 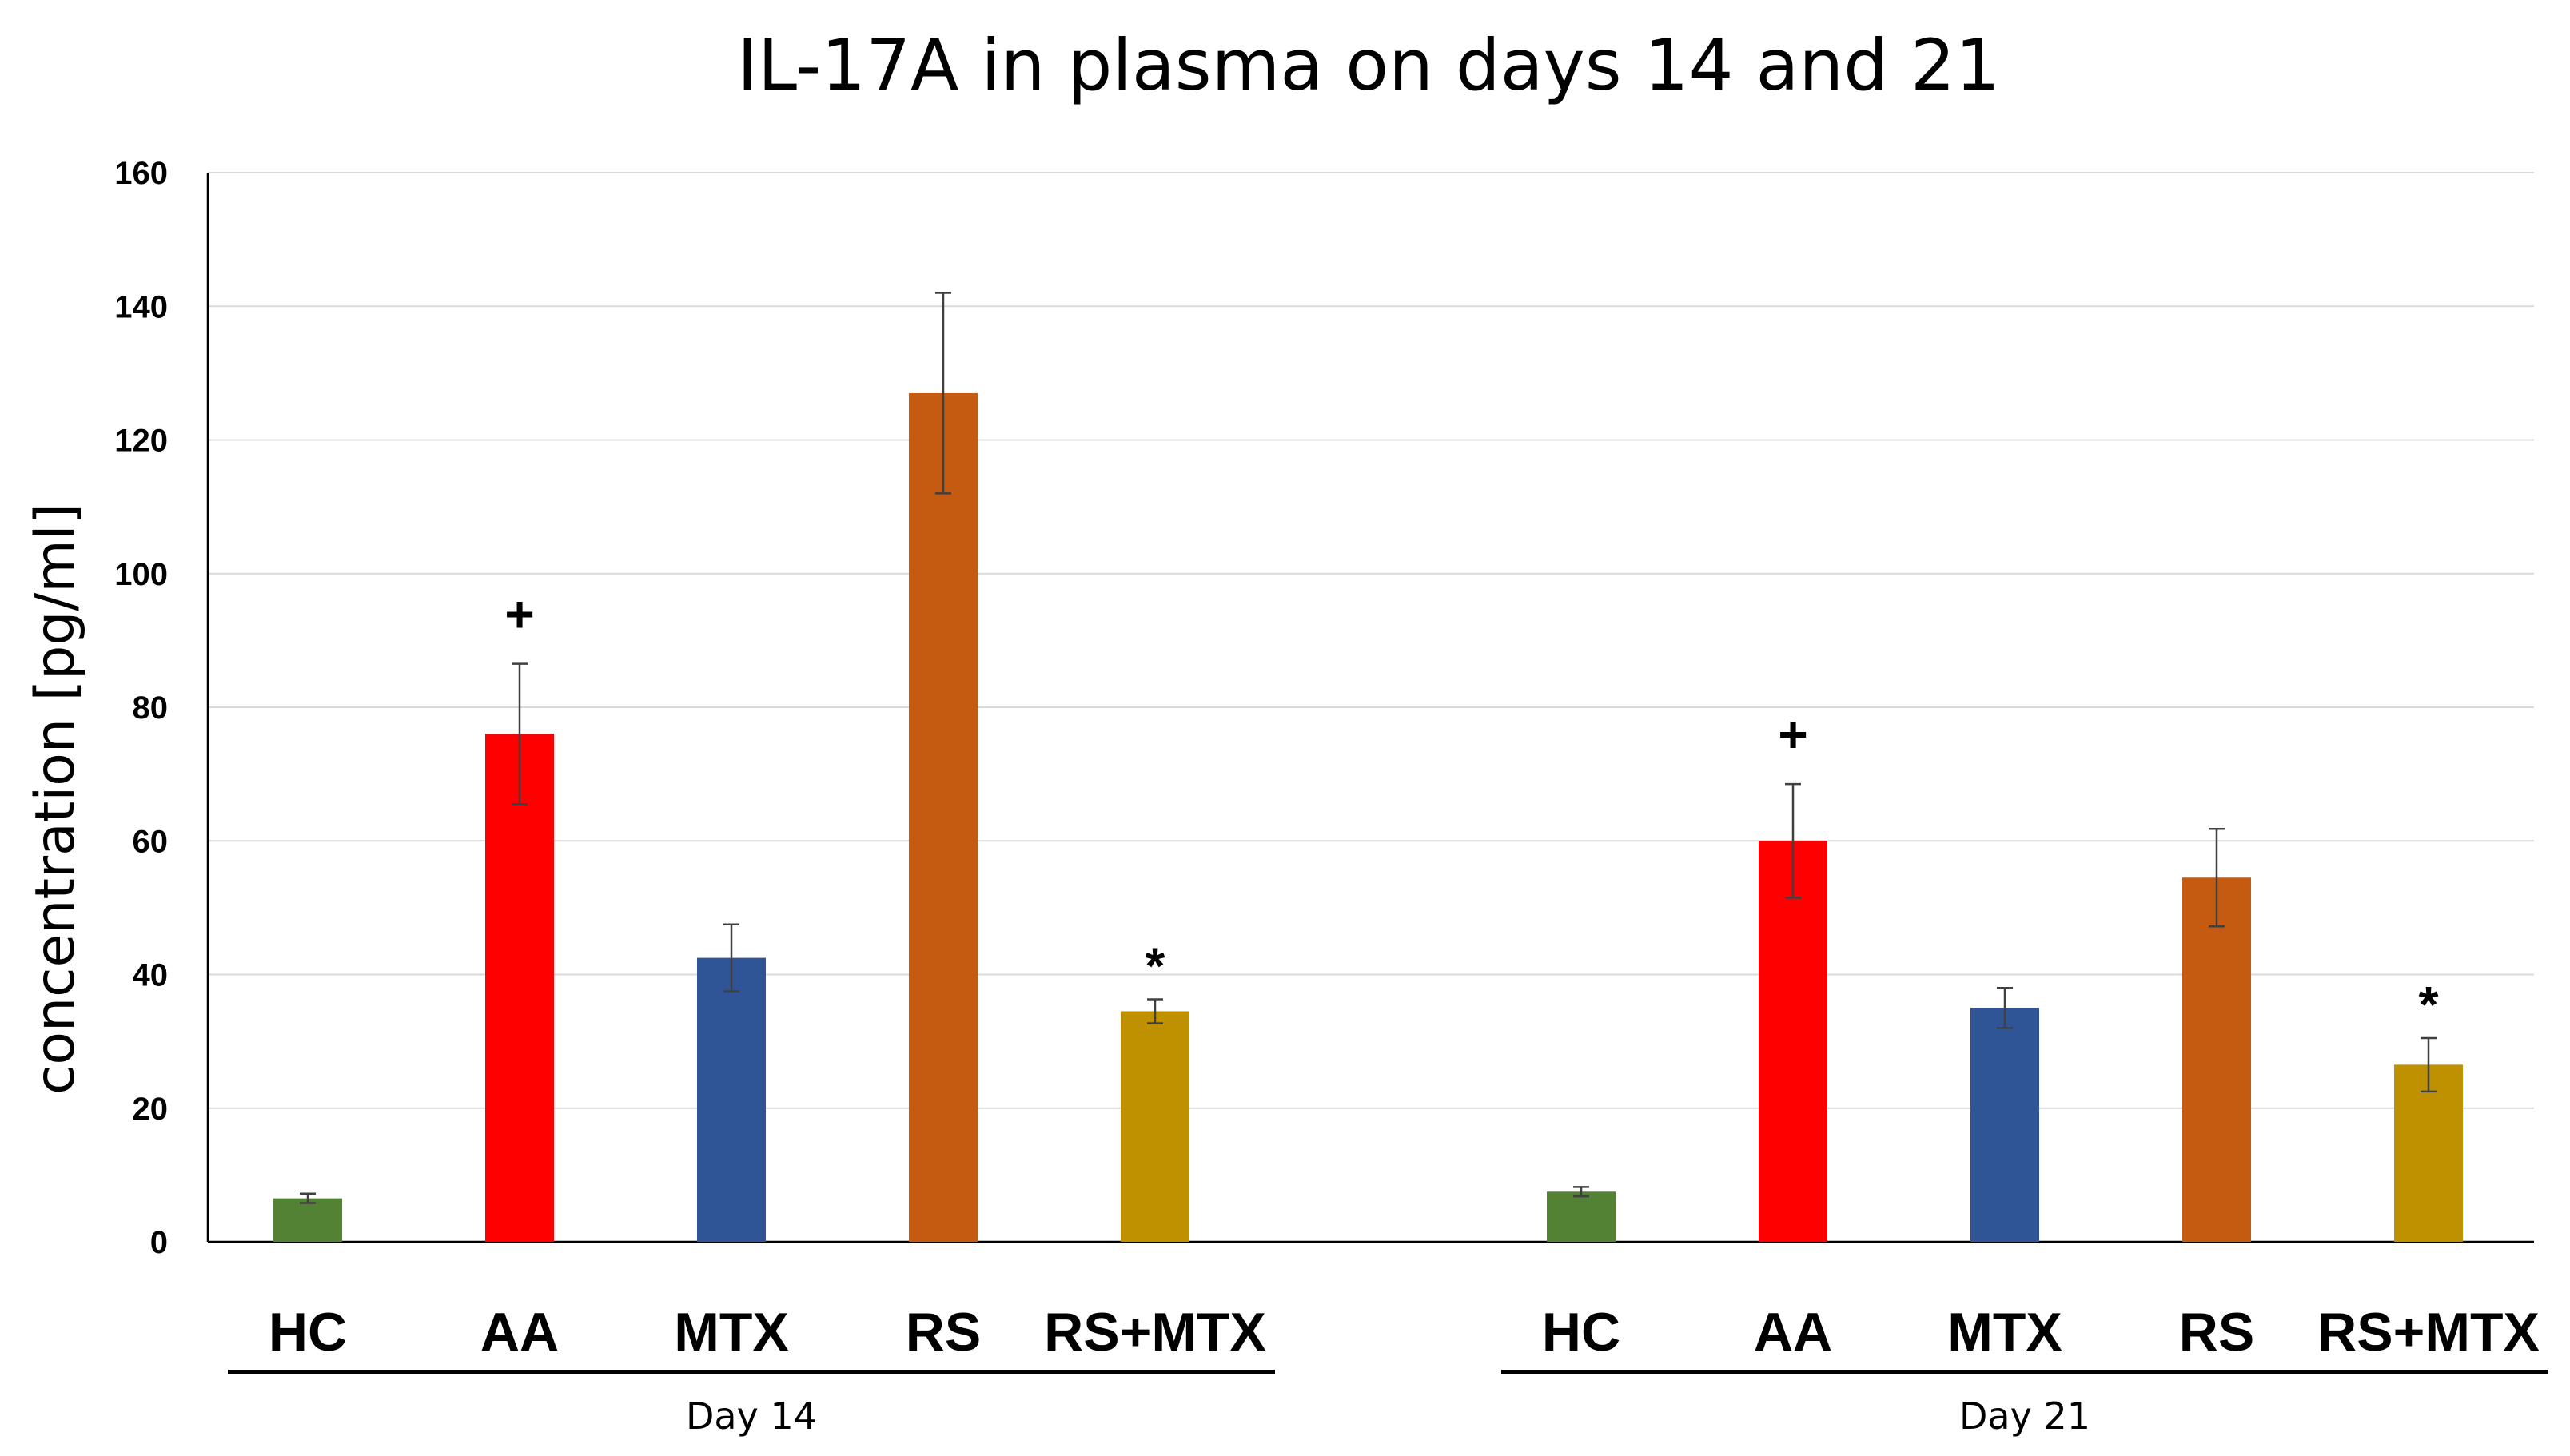 I want to click on y-tick-label: 120, so click(x=141, y=441).